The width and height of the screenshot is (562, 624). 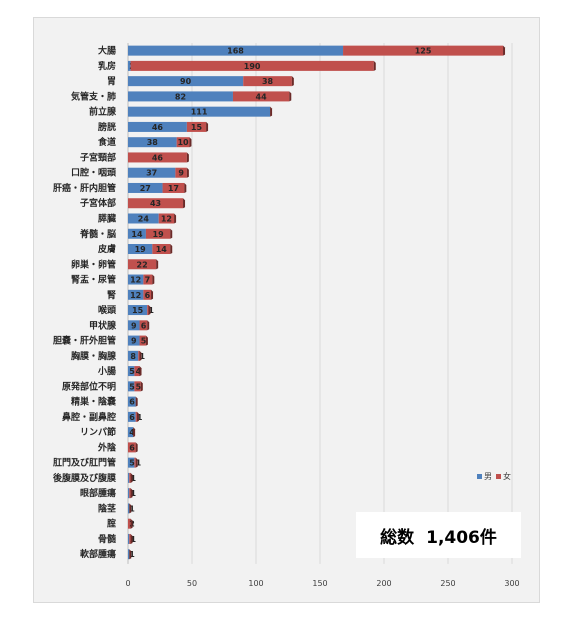 What do you see at coordinates (93, 280) in the screenshot?
I see `category-label: 腎盂・尿管` at bounding box center [93, 280].